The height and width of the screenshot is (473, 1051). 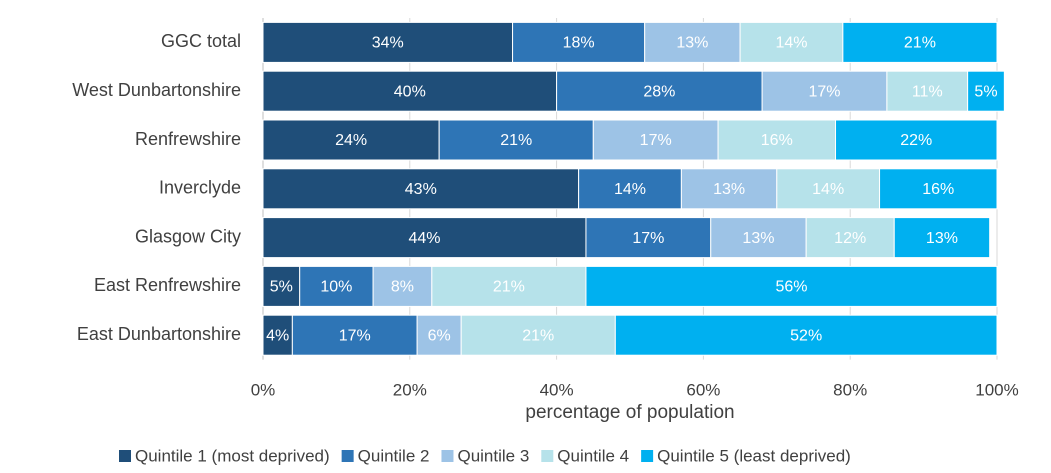 I want to click on data-label: 22%, so click(x=916, y=140).